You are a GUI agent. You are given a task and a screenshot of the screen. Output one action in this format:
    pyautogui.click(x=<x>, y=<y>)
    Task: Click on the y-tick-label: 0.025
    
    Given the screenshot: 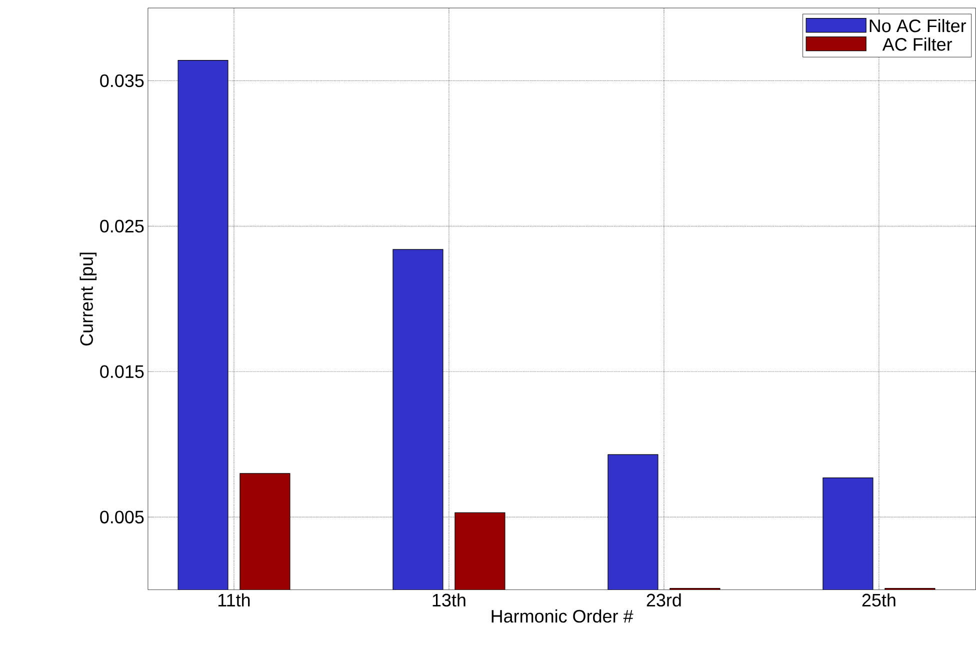 What is the action you would take?
    pyautogui.click(x=122, y=226)
    